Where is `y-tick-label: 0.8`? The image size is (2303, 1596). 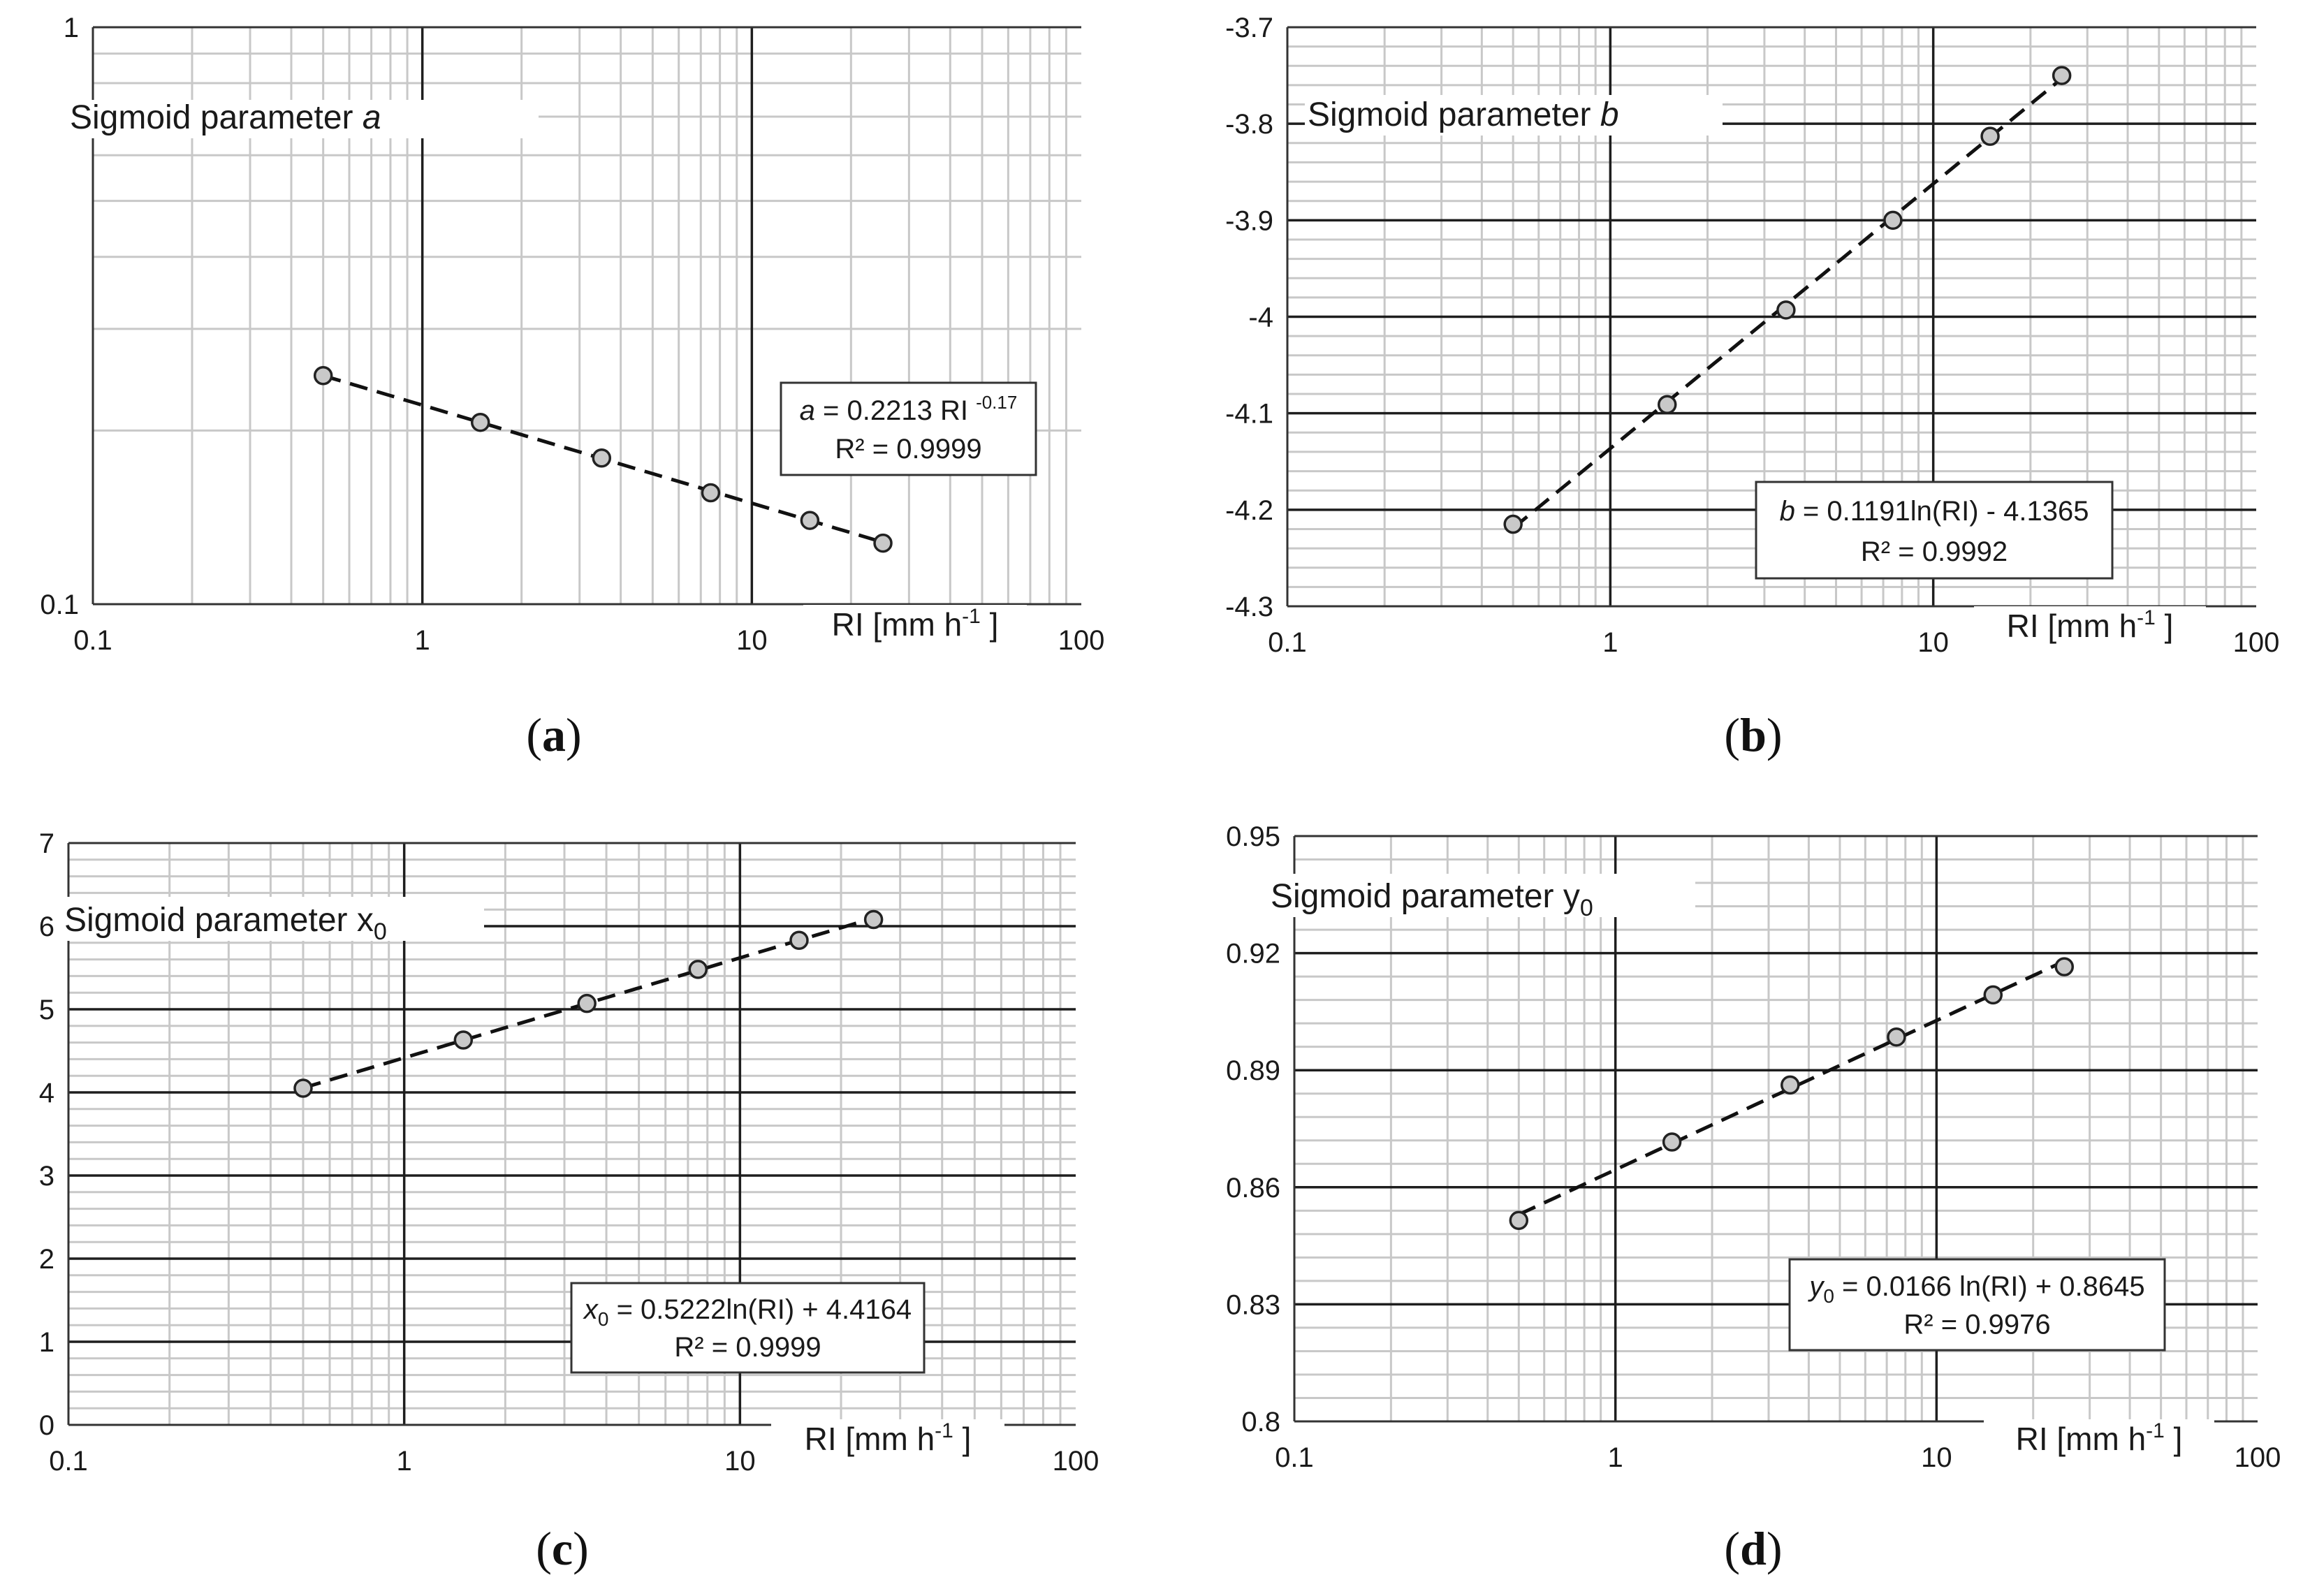 y-tick-label: 0.8 is located at coordinates (1260, 1422).